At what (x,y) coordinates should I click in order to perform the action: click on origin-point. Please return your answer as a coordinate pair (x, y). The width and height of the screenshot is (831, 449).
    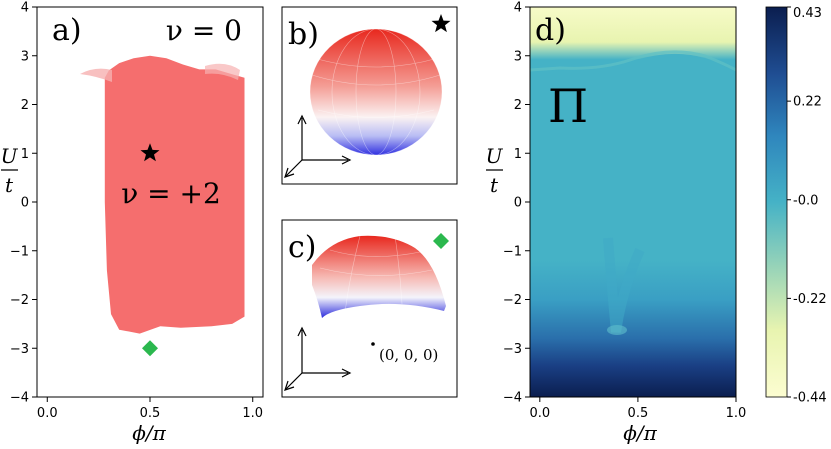
    Looking at the image, I should click on (373, 344).